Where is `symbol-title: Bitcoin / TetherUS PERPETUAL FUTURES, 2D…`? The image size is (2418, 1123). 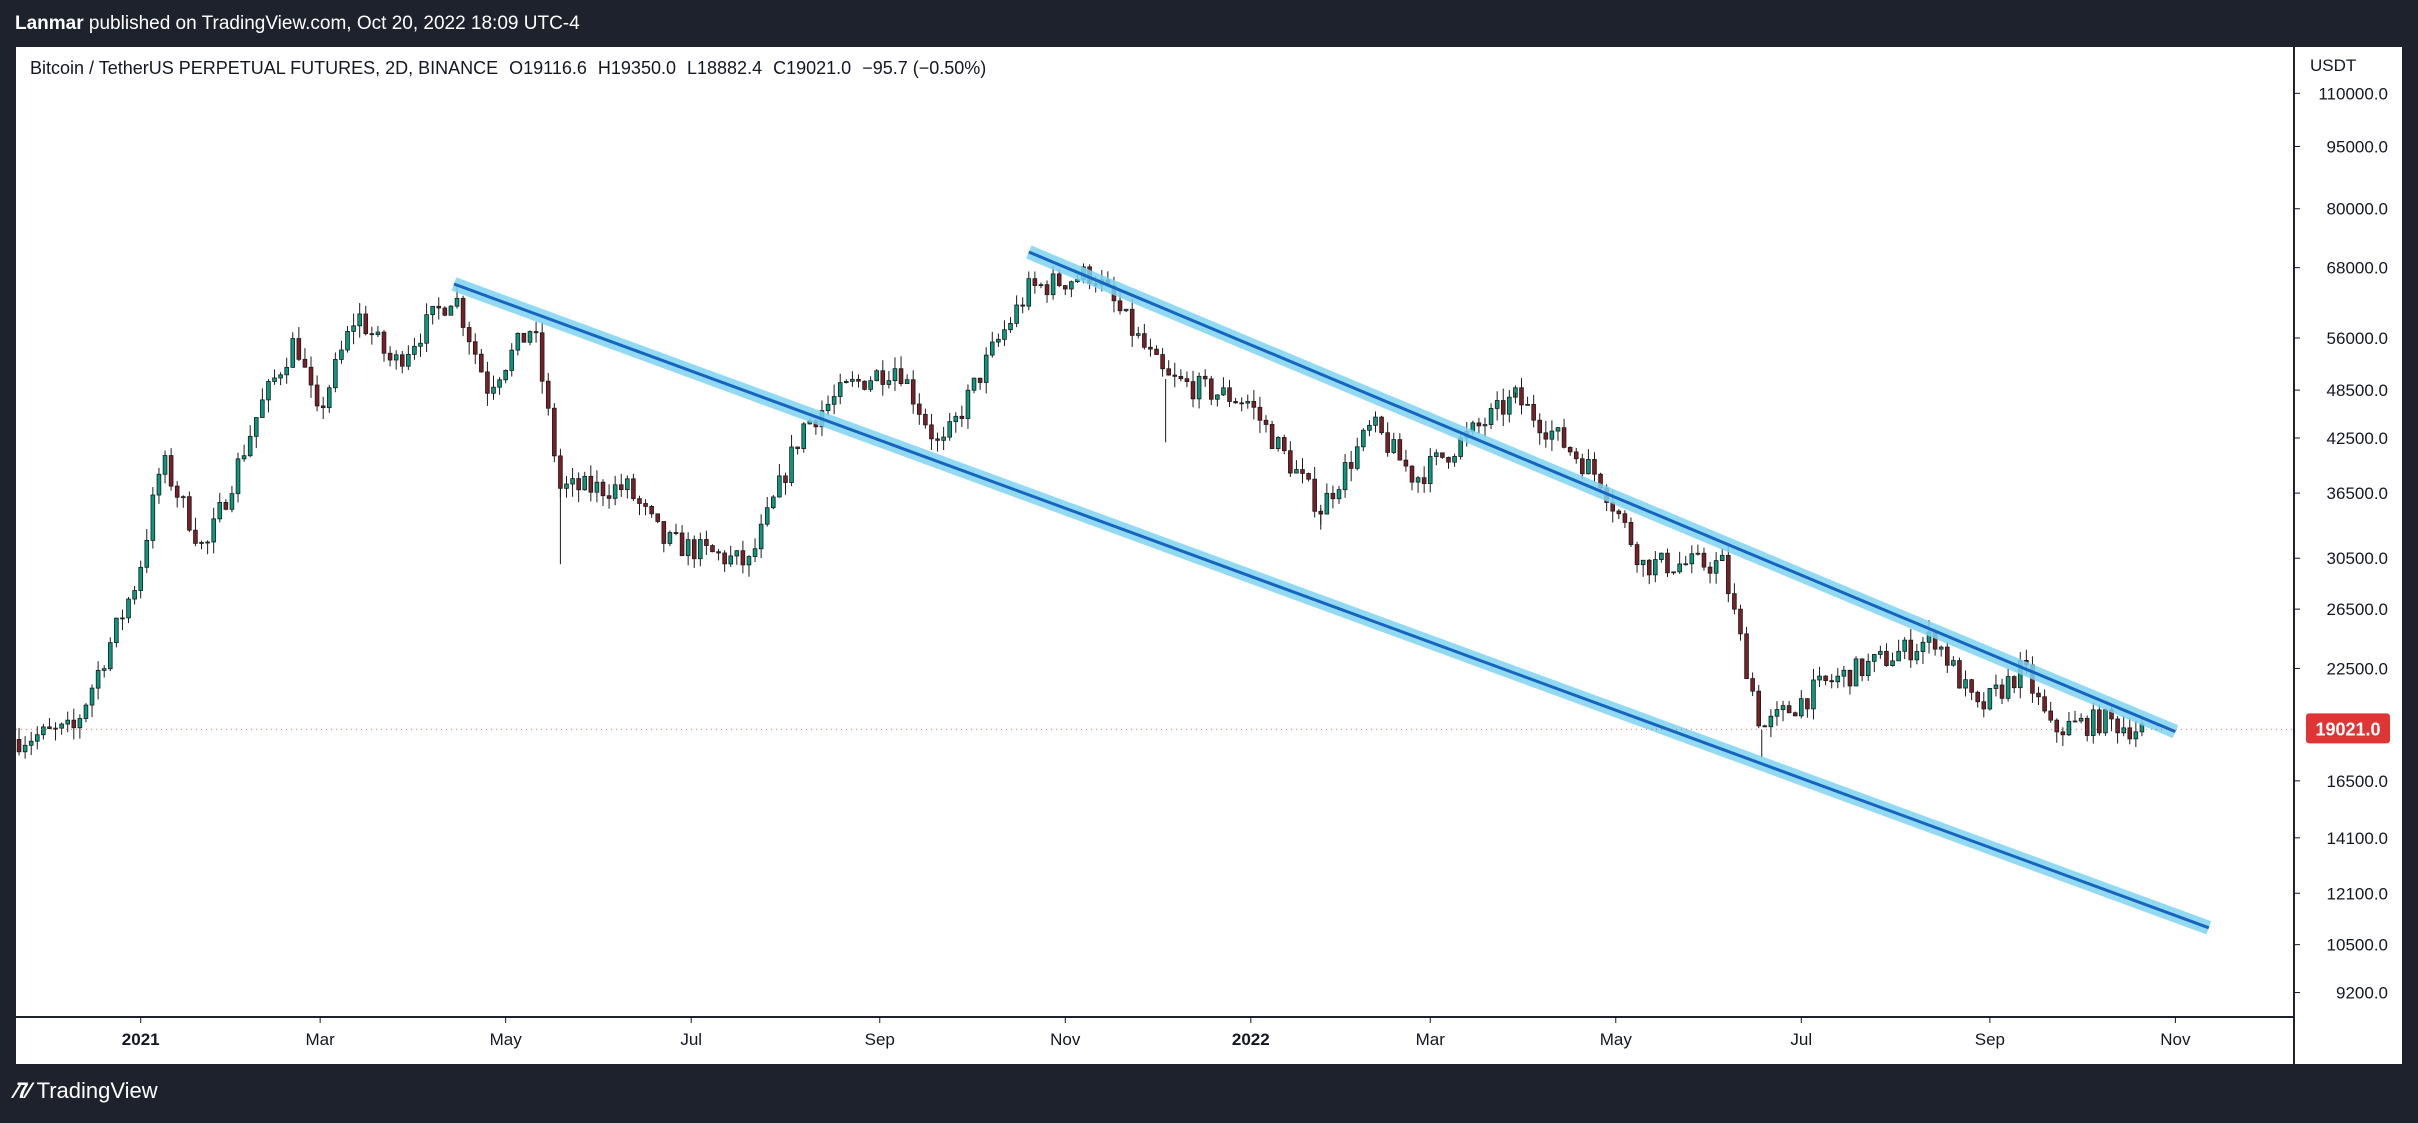 symbol-title: Bitcoin / TetherUS PERPETUAL FUTURES, 2D… is located at coordinates (264, 68).